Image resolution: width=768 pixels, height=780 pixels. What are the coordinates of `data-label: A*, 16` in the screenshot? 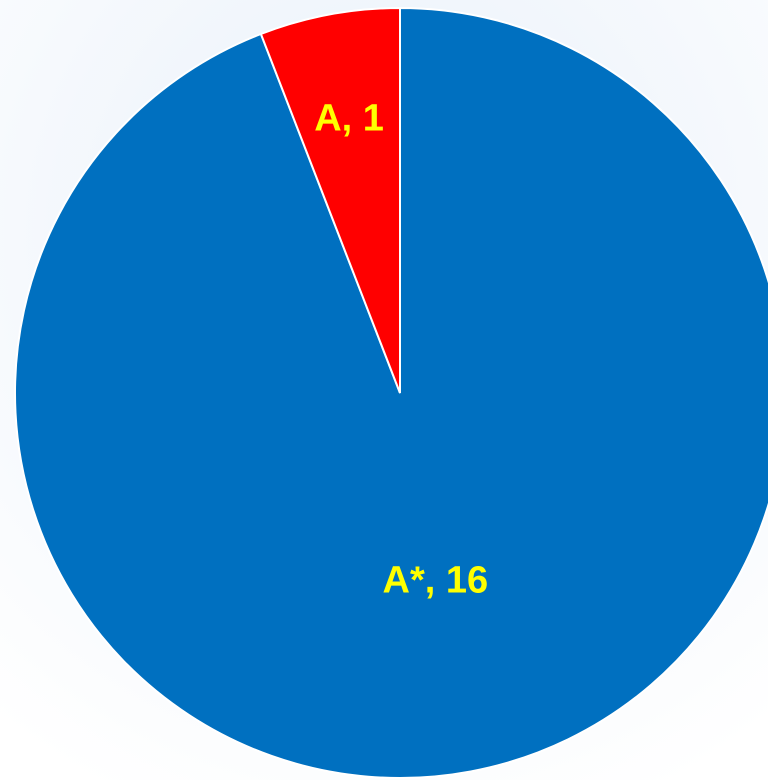 It's located at (436, 580).